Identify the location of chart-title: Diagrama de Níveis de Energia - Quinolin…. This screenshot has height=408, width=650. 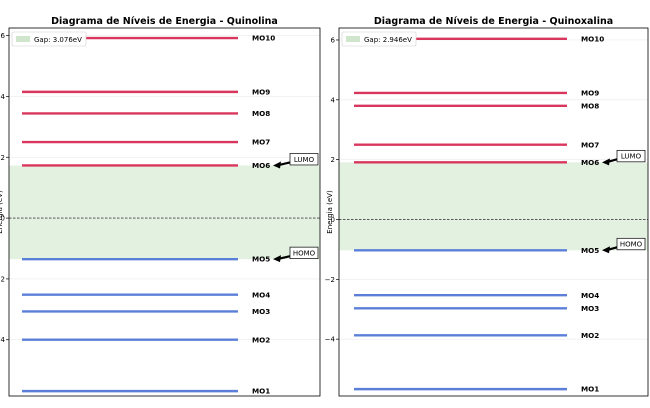
(164, 21).